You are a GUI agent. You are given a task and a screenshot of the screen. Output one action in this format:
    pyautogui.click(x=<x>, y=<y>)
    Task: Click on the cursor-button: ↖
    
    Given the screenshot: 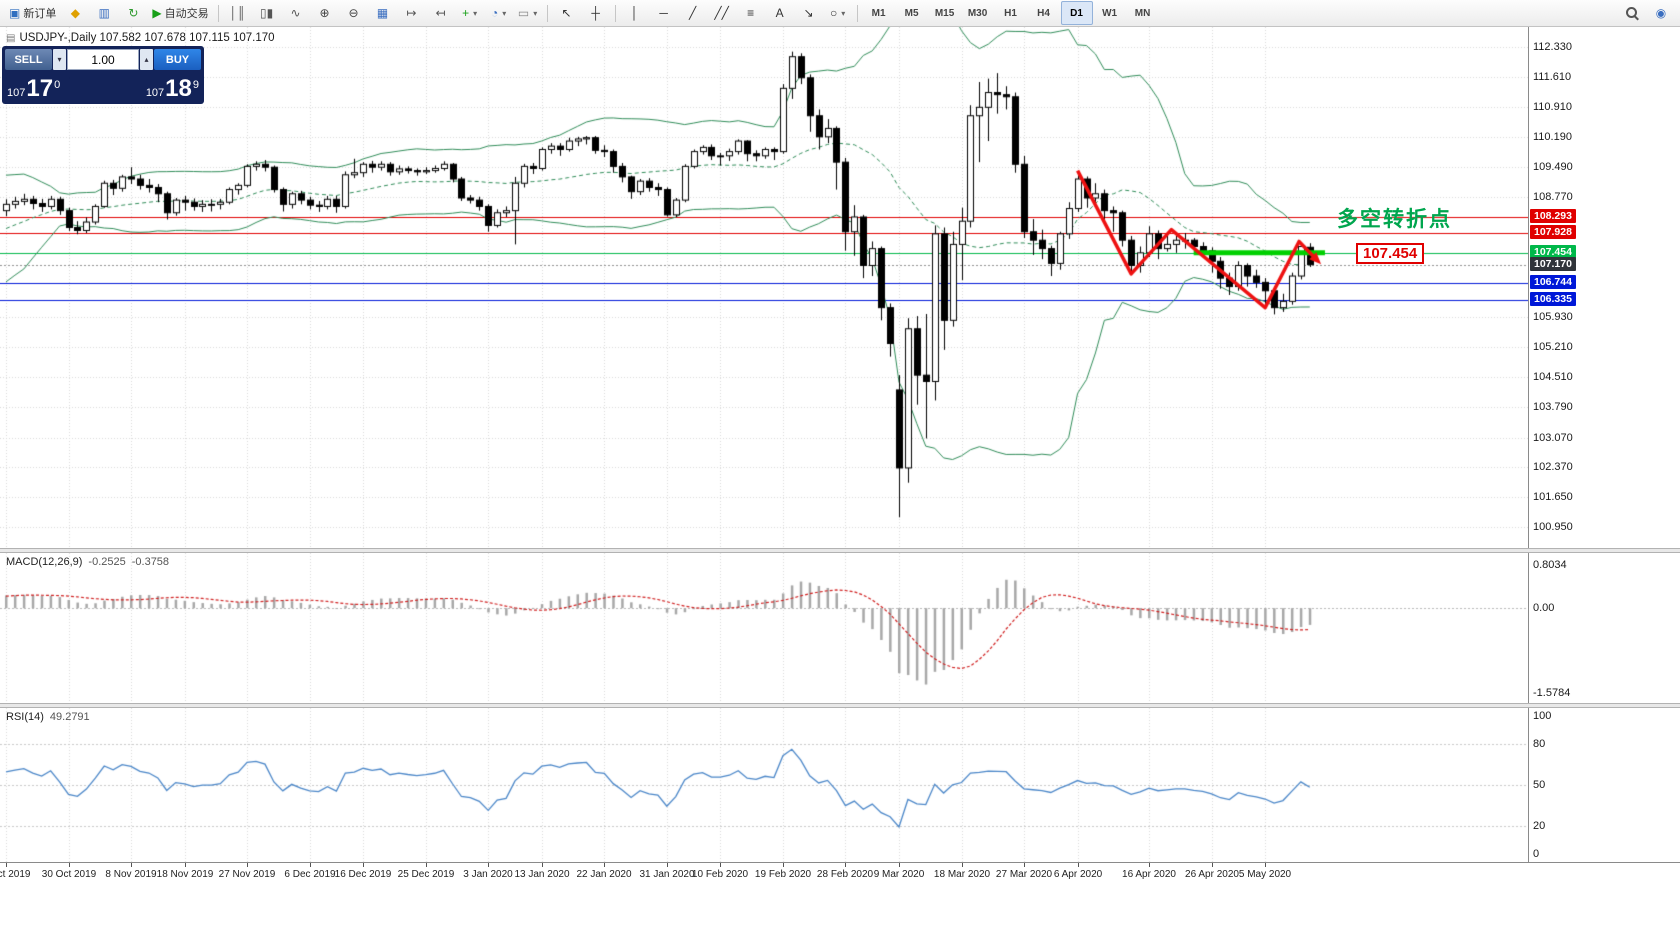 What is the action you would take?
    pyautogui.click(x=567, y=13)
    